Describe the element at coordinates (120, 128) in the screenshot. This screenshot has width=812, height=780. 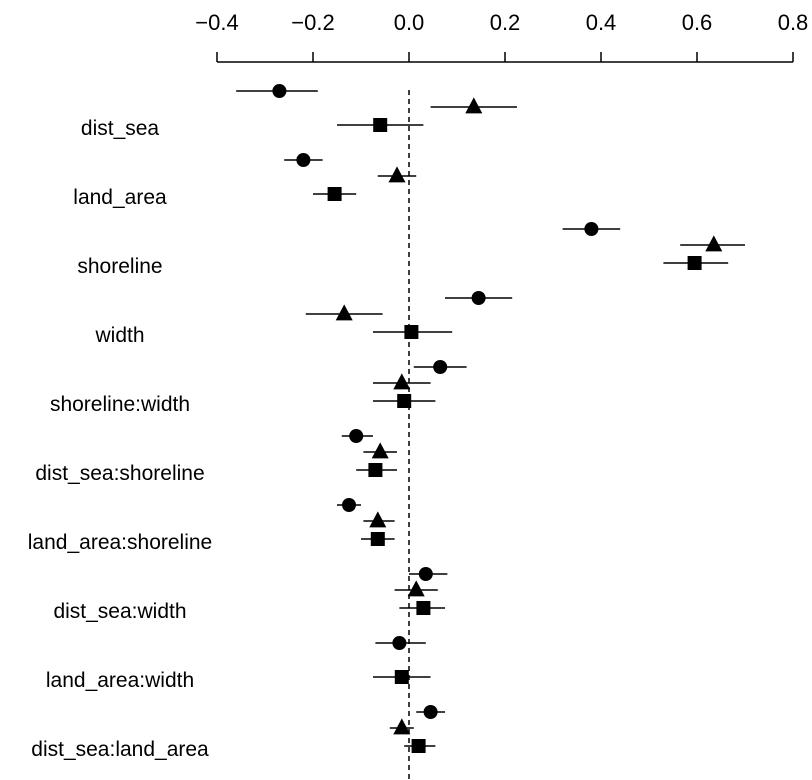
I see `term-label: dist_sea` at that location.